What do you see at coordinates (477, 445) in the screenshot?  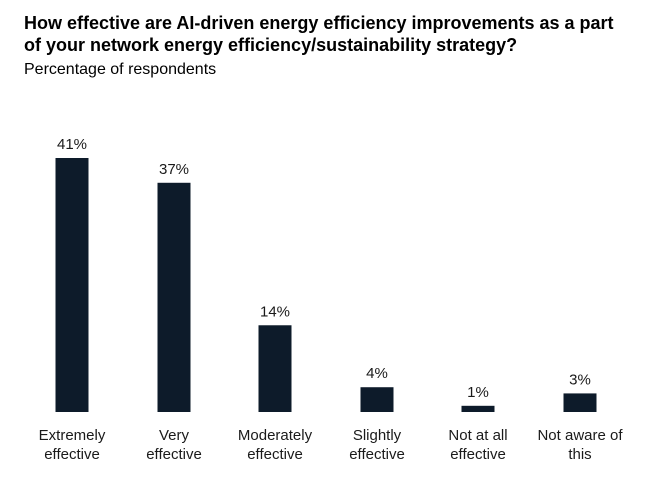 I see `category-label-4: Not at all effective` at bounding box center [477, 445].